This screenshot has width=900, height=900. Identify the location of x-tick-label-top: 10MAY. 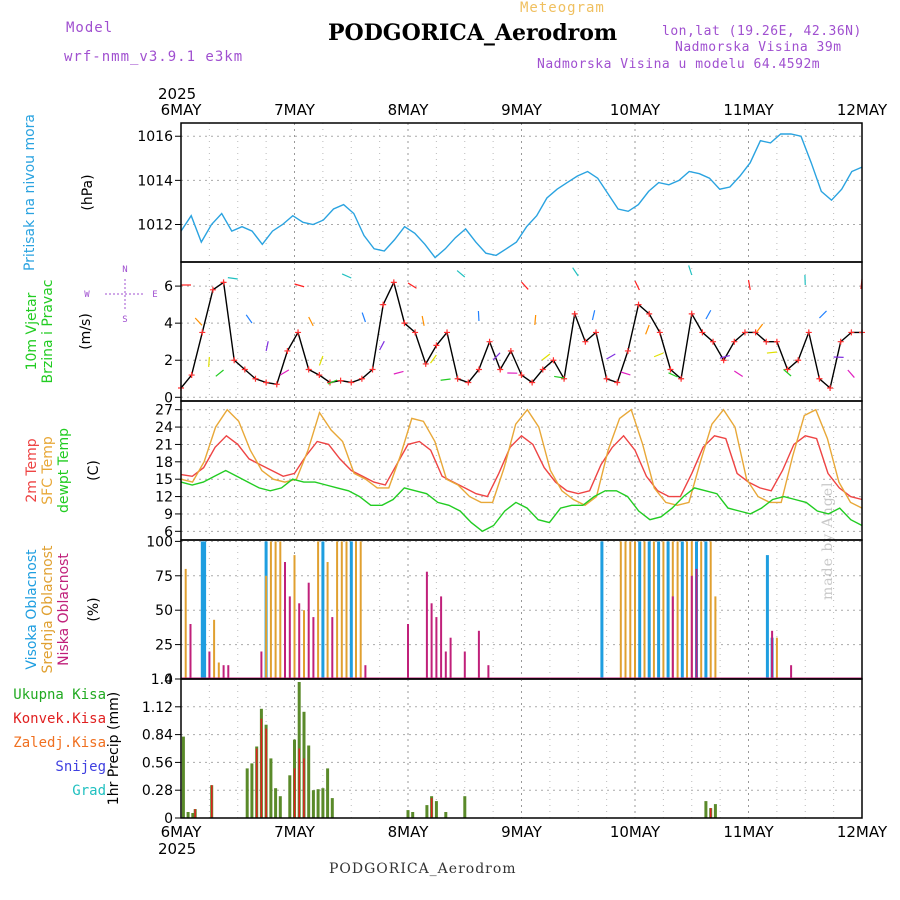
(635, 110).